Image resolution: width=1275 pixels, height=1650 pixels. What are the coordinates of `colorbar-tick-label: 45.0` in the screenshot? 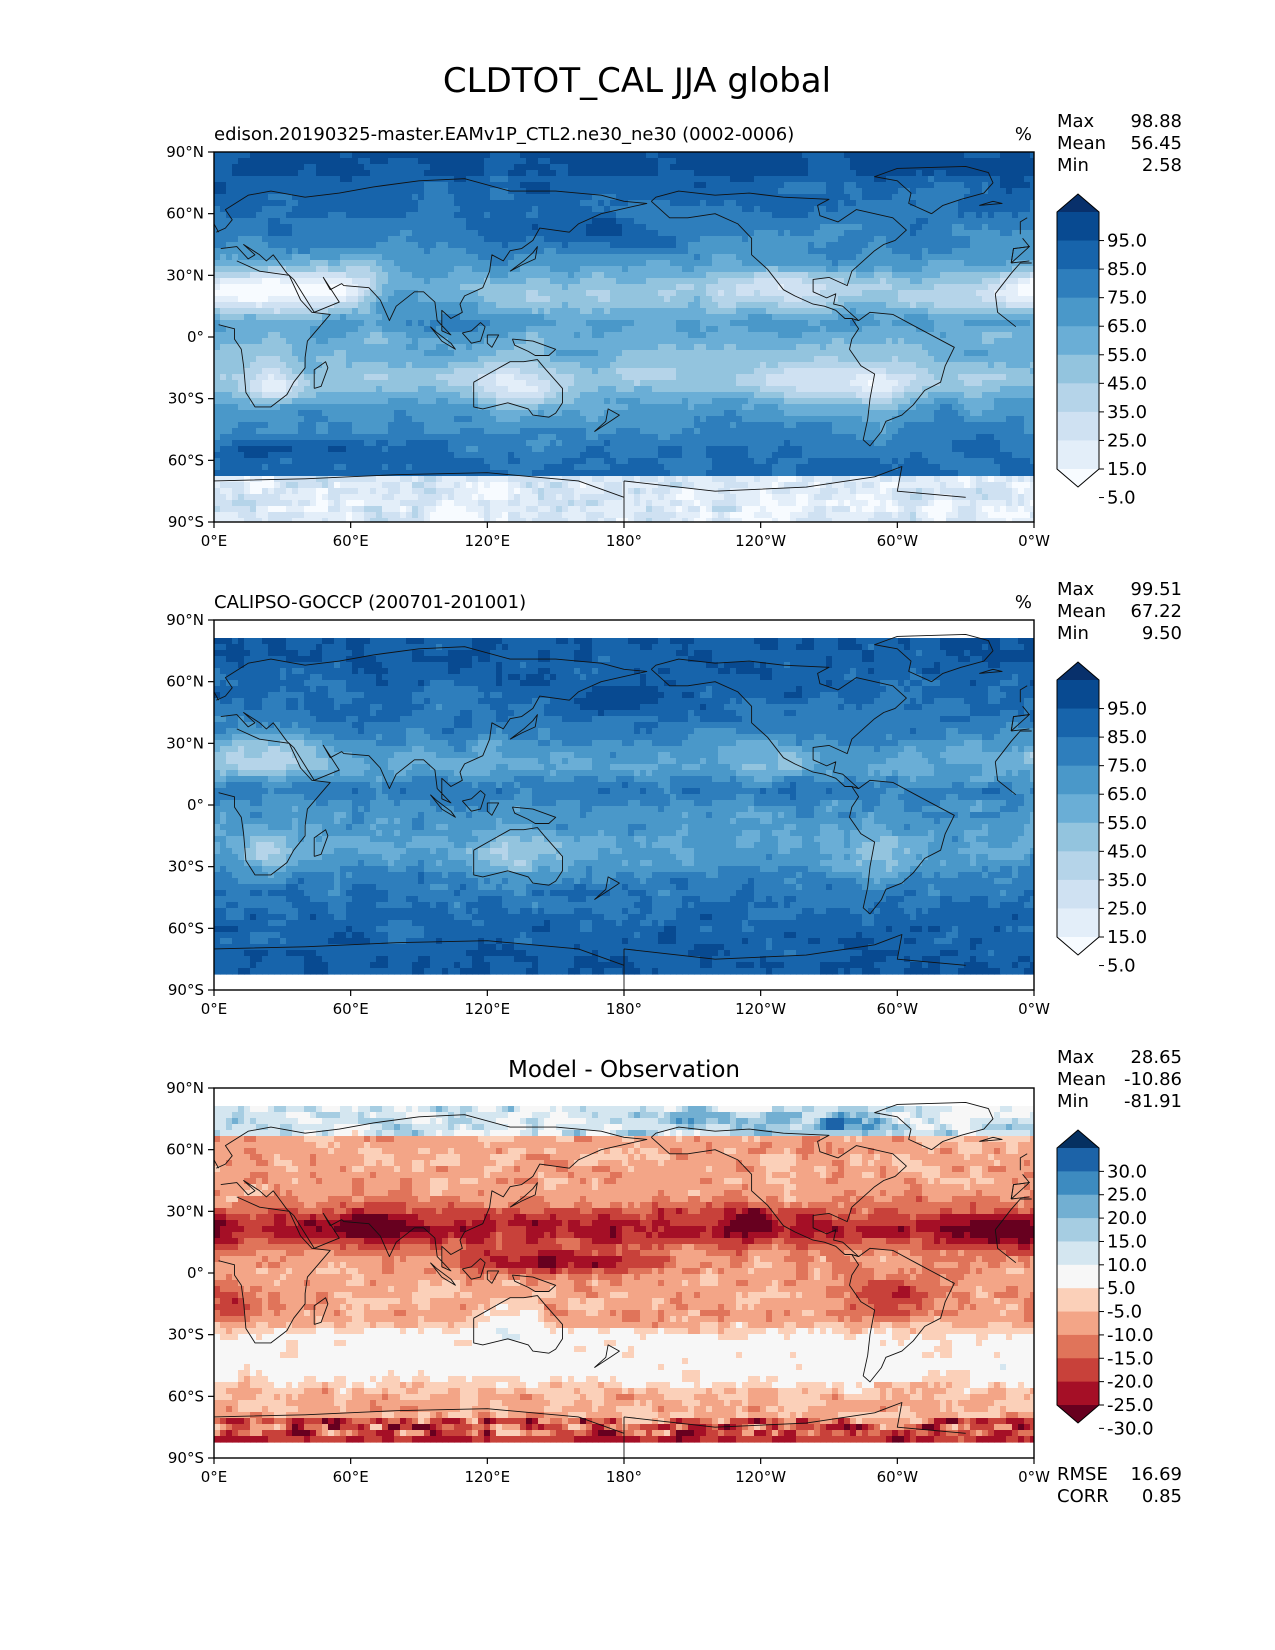 It's located at (1127, 383).